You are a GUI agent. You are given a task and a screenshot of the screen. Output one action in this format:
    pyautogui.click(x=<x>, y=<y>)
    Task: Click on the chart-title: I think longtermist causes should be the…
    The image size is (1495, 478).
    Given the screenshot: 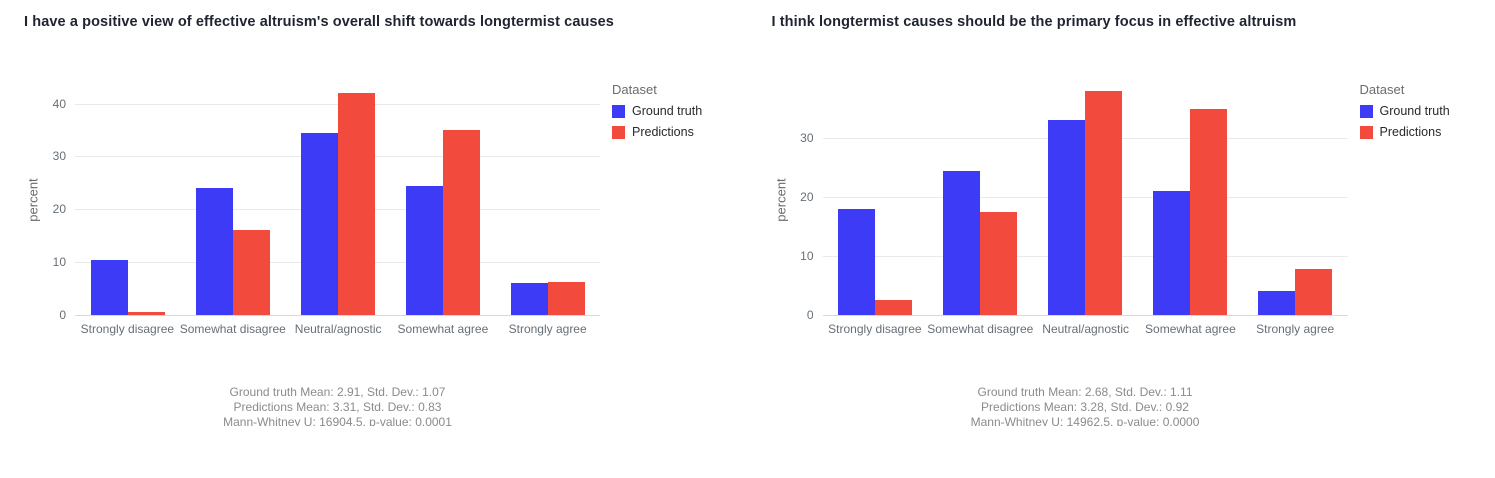 What is the action you would take?
    pyautogui.click(x=1034, y=22)
    